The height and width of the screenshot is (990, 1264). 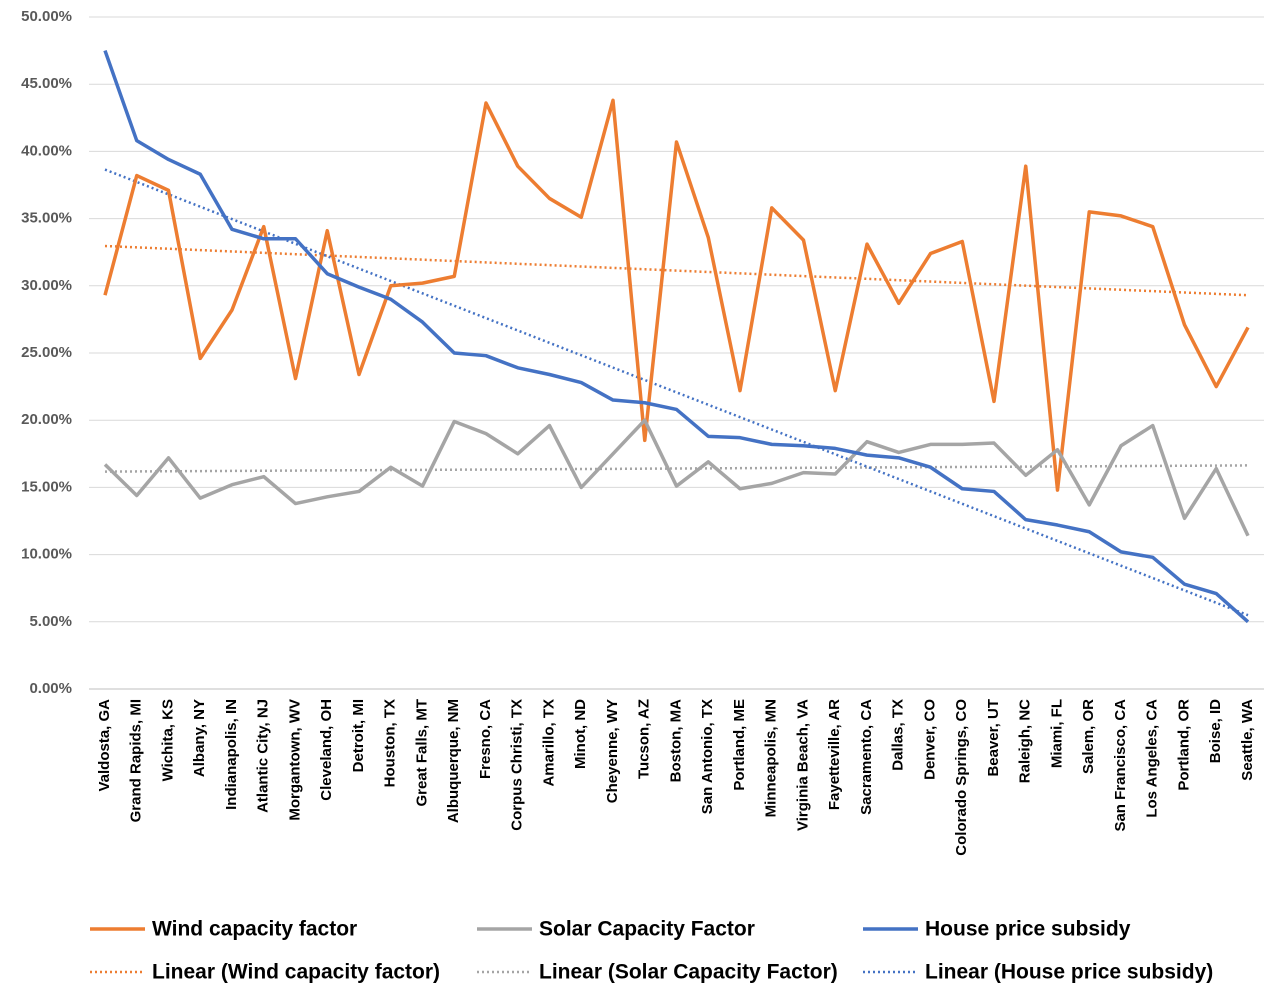 I want to click on y-tick-label: 5.00%, so click(x=50, y=621).